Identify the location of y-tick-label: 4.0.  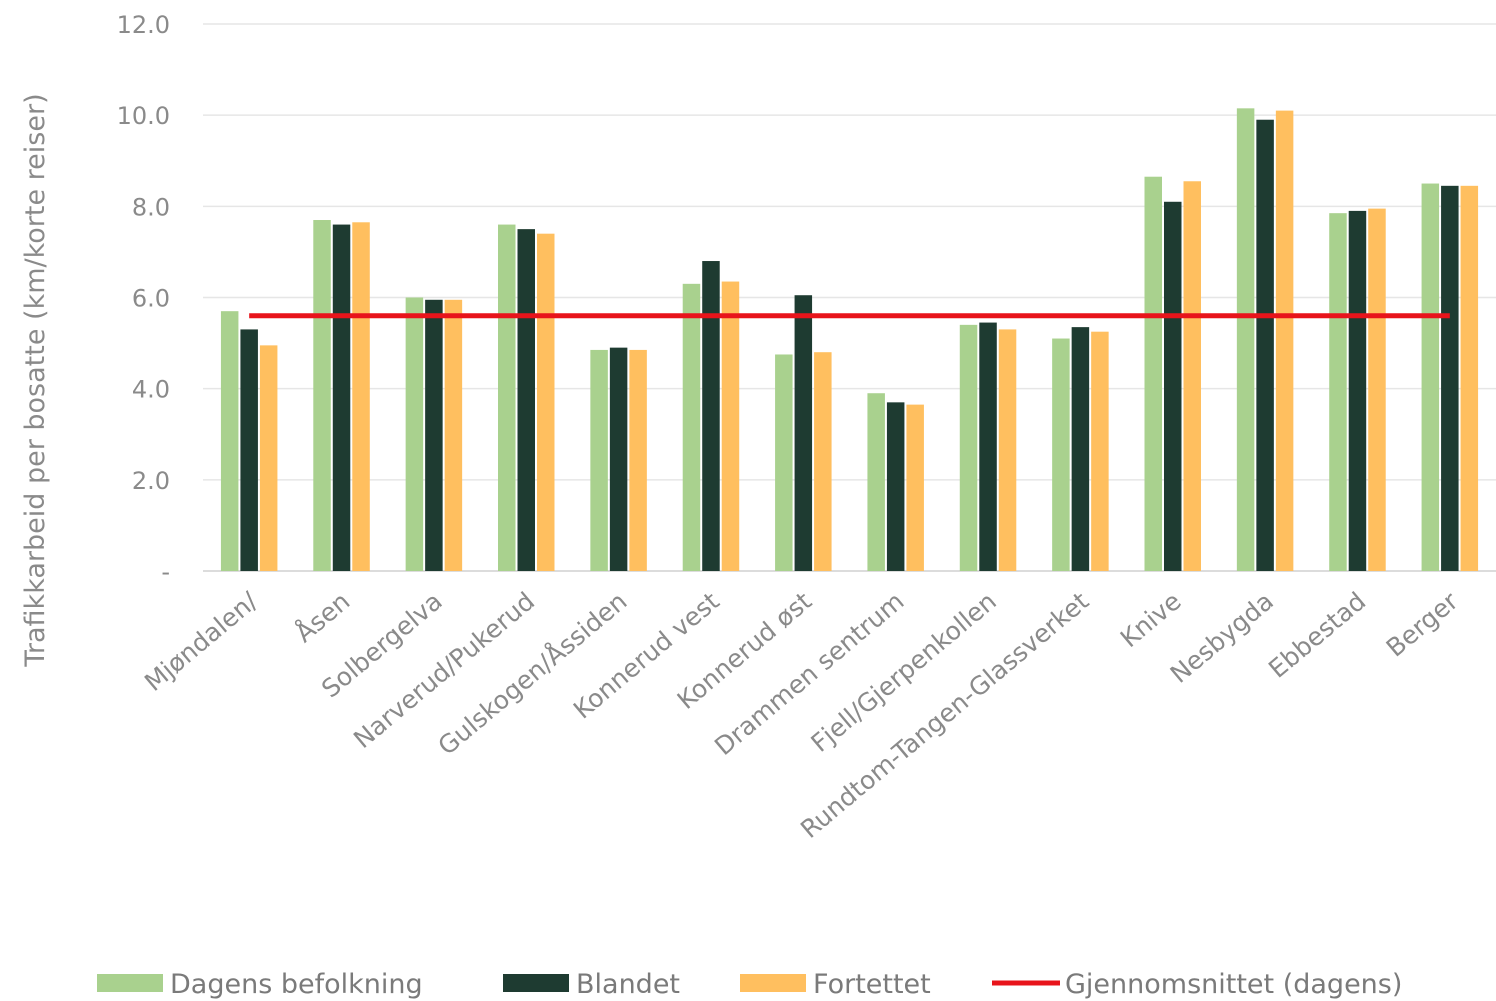
(151, 390).